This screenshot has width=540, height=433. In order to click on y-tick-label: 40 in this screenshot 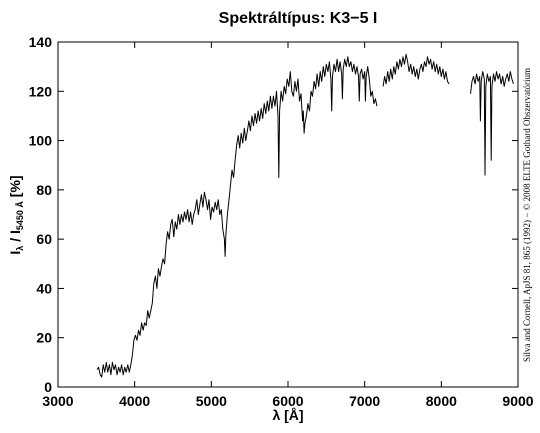, I will do `click(44, 288)`.